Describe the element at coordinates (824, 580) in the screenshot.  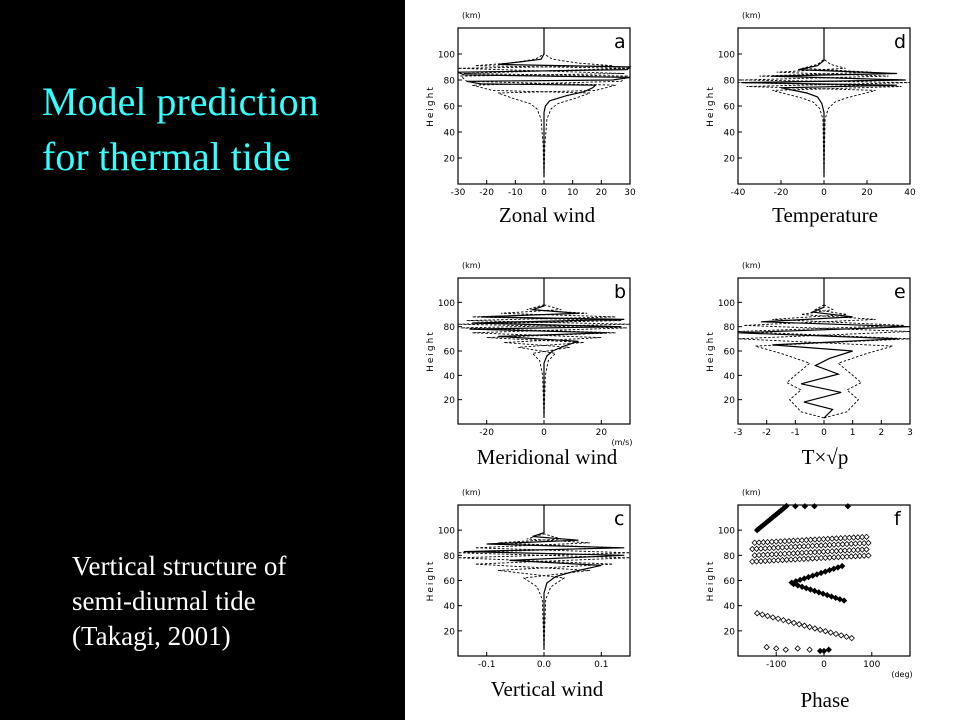
I see `plot-frame` at that location.